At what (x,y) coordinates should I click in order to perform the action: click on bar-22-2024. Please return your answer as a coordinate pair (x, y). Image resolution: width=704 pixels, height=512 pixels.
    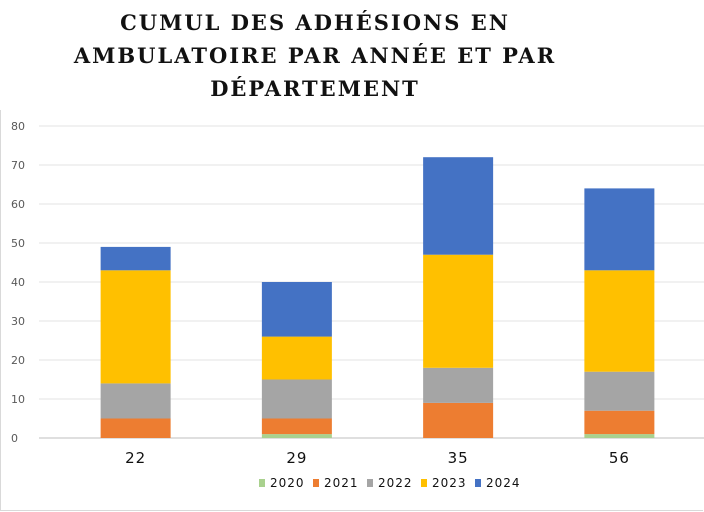
    Looking at the image, I should click on (135, 258).